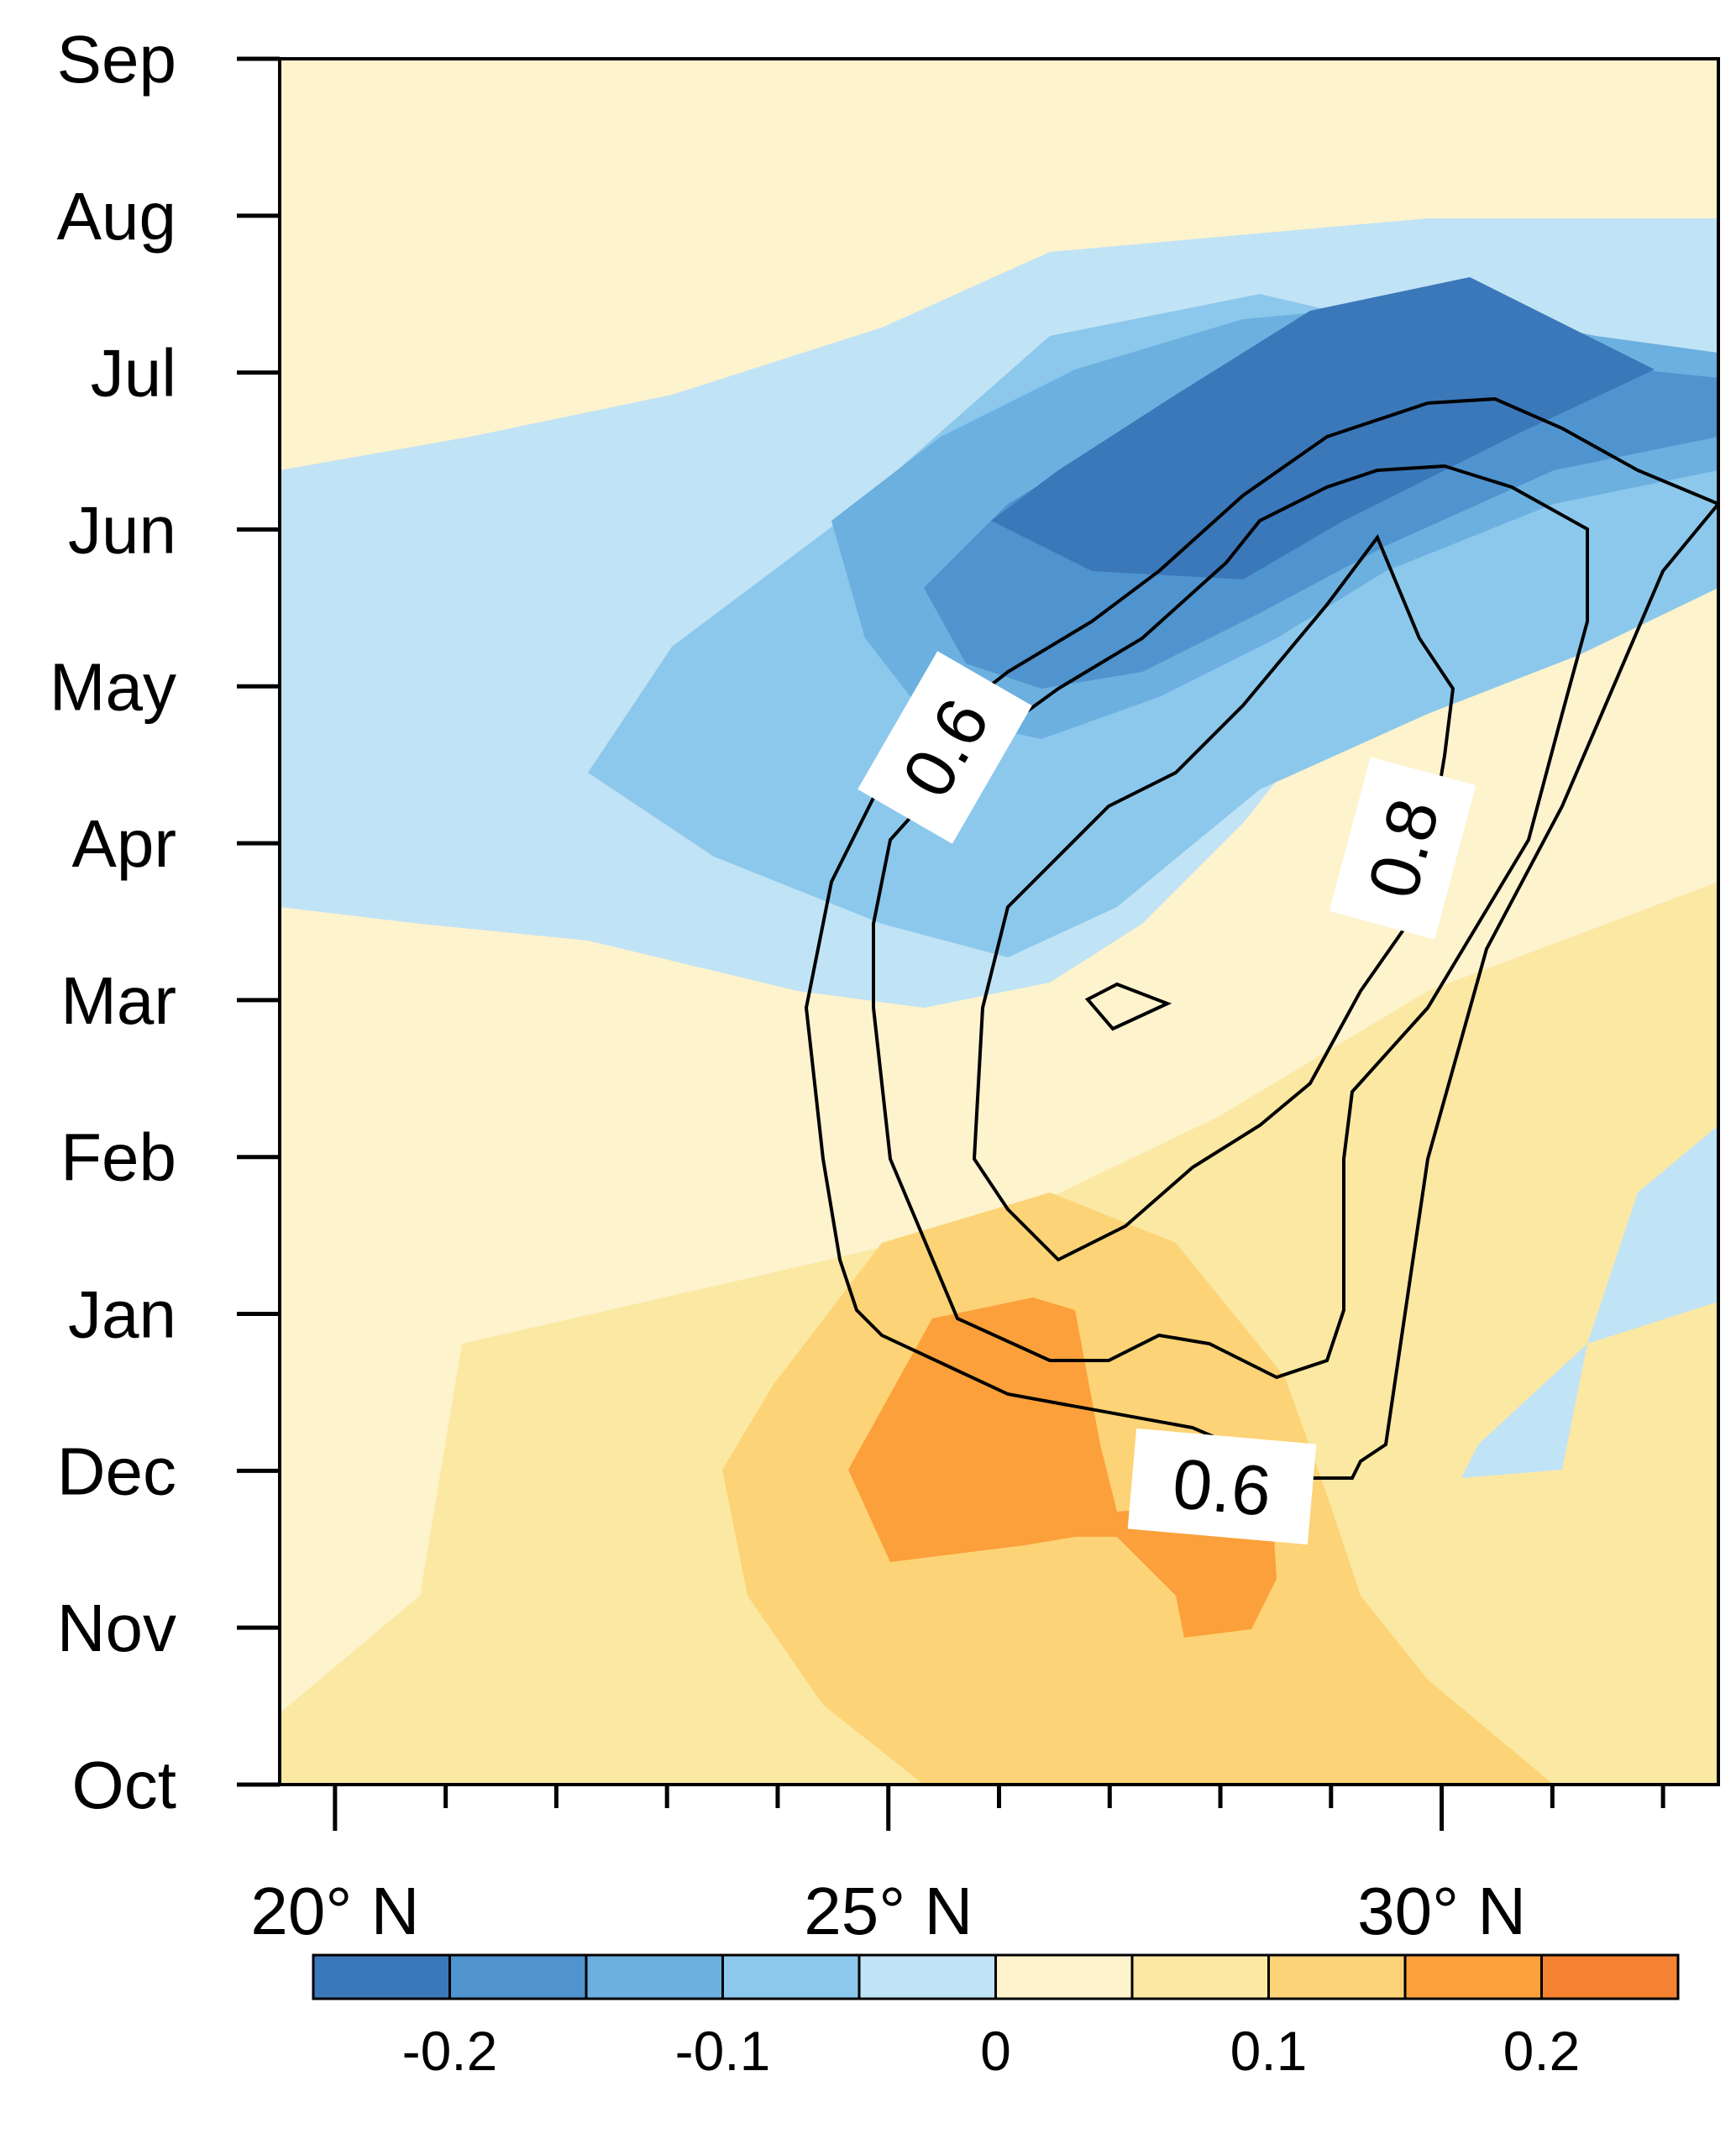  I want to click on x-tick-label: 30° N, so click(1441, 1911).